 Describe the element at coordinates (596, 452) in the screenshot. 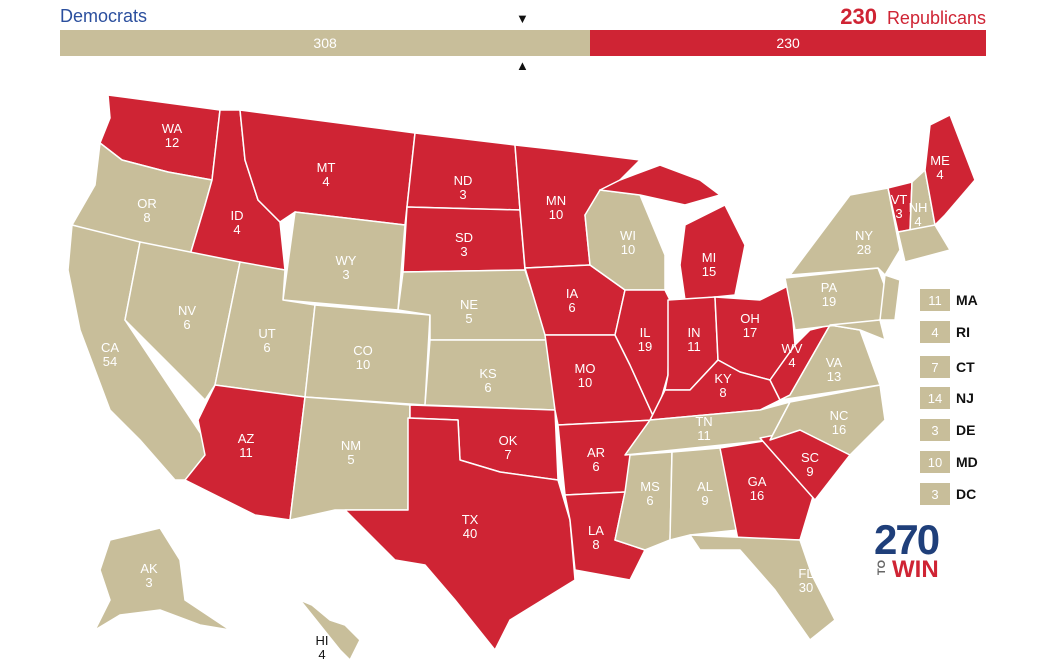

I see `state-label-ar: AR` at that location.